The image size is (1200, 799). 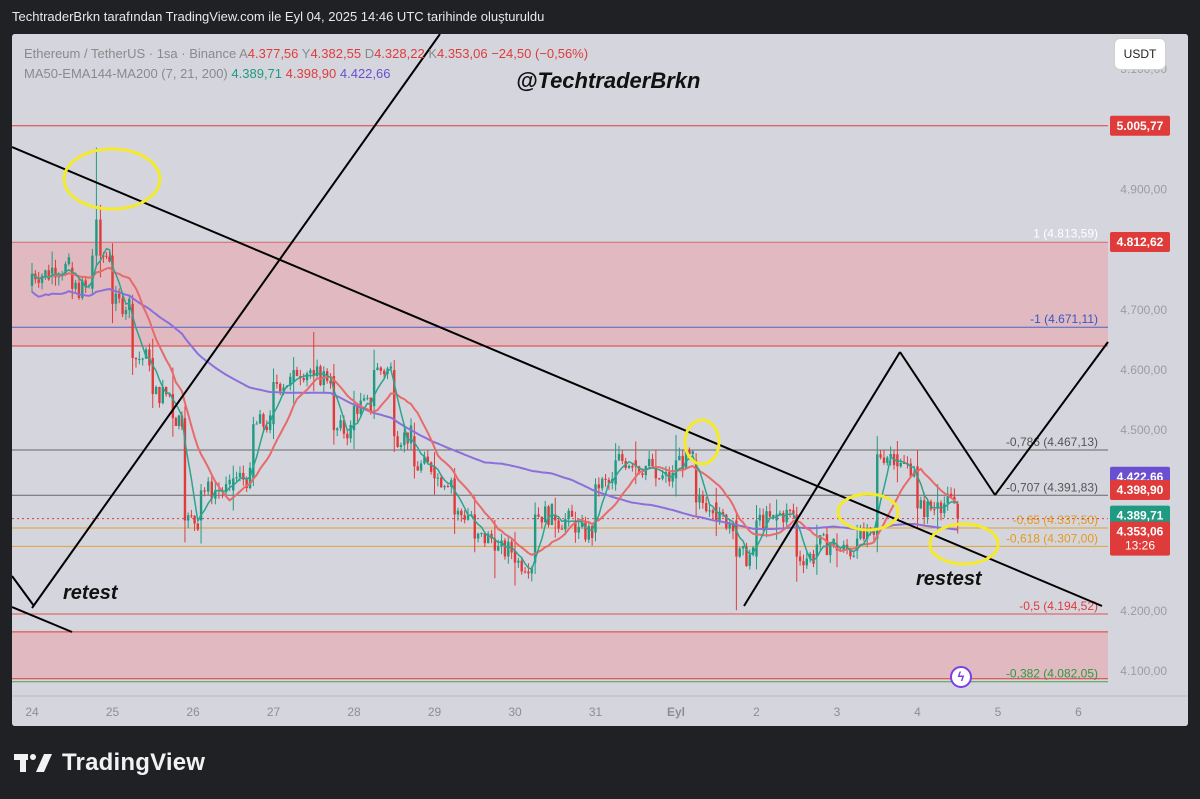 What do you see at coordinates (961, 677) in the screenshot?
I see `lightning-icon: ϟ` at bounding box center [961, 677].